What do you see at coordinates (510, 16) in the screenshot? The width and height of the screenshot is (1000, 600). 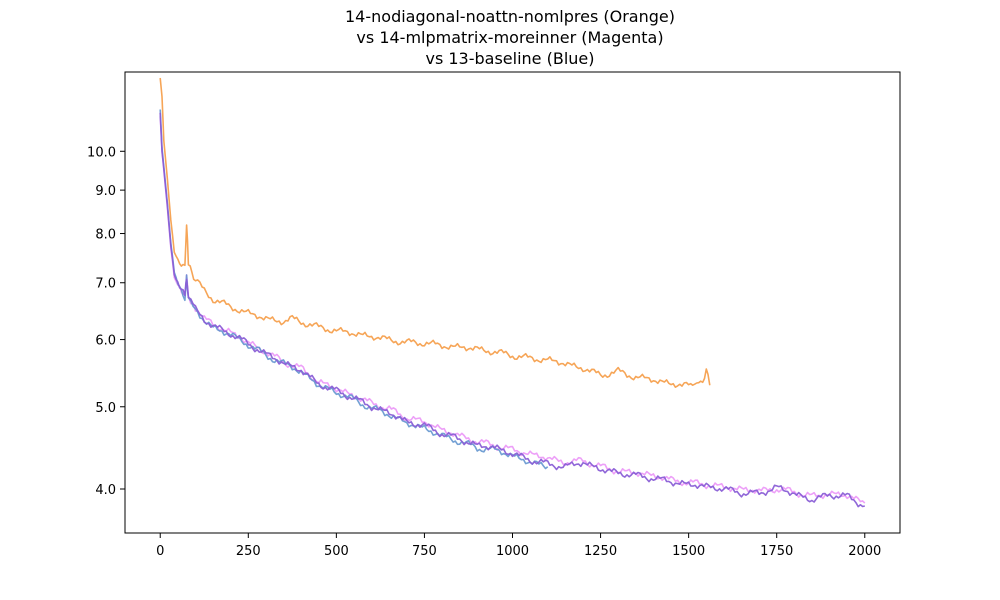 I see `title-line-1: 14-nodiagonal-noattn-nomlpres (Orange)` at bounding box center [510, 16].